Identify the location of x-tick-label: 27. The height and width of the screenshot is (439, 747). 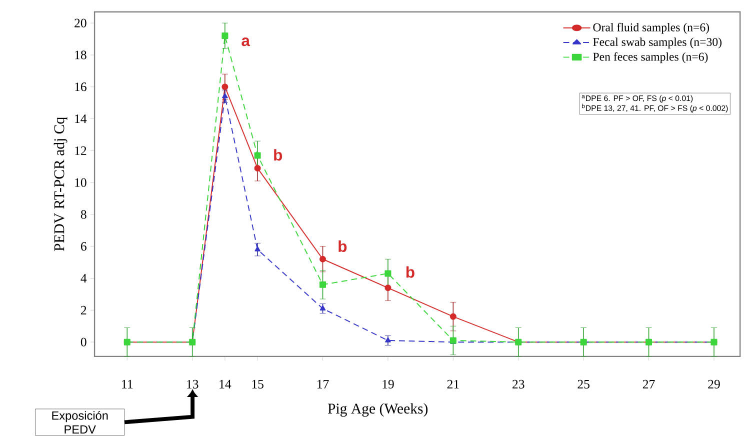
(648, 384).